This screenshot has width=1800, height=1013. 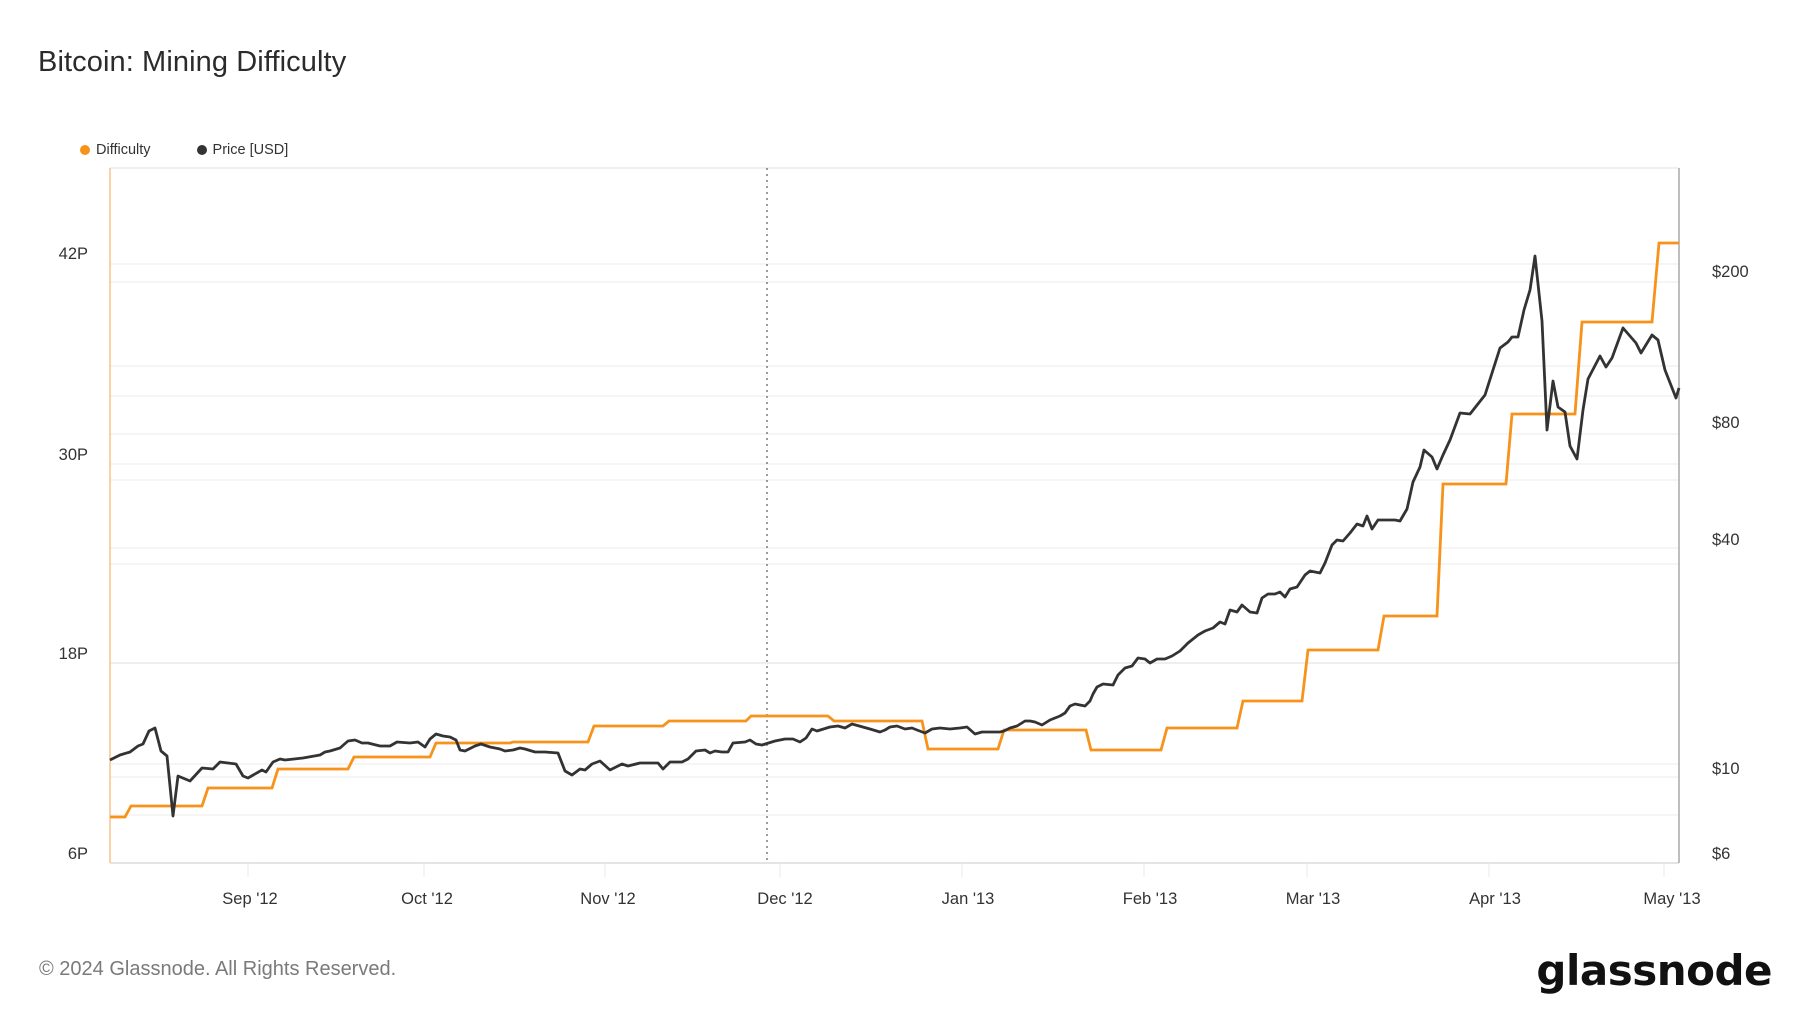 I want to click on y-right-tick-200: $200, so click(x=1730, y=272).